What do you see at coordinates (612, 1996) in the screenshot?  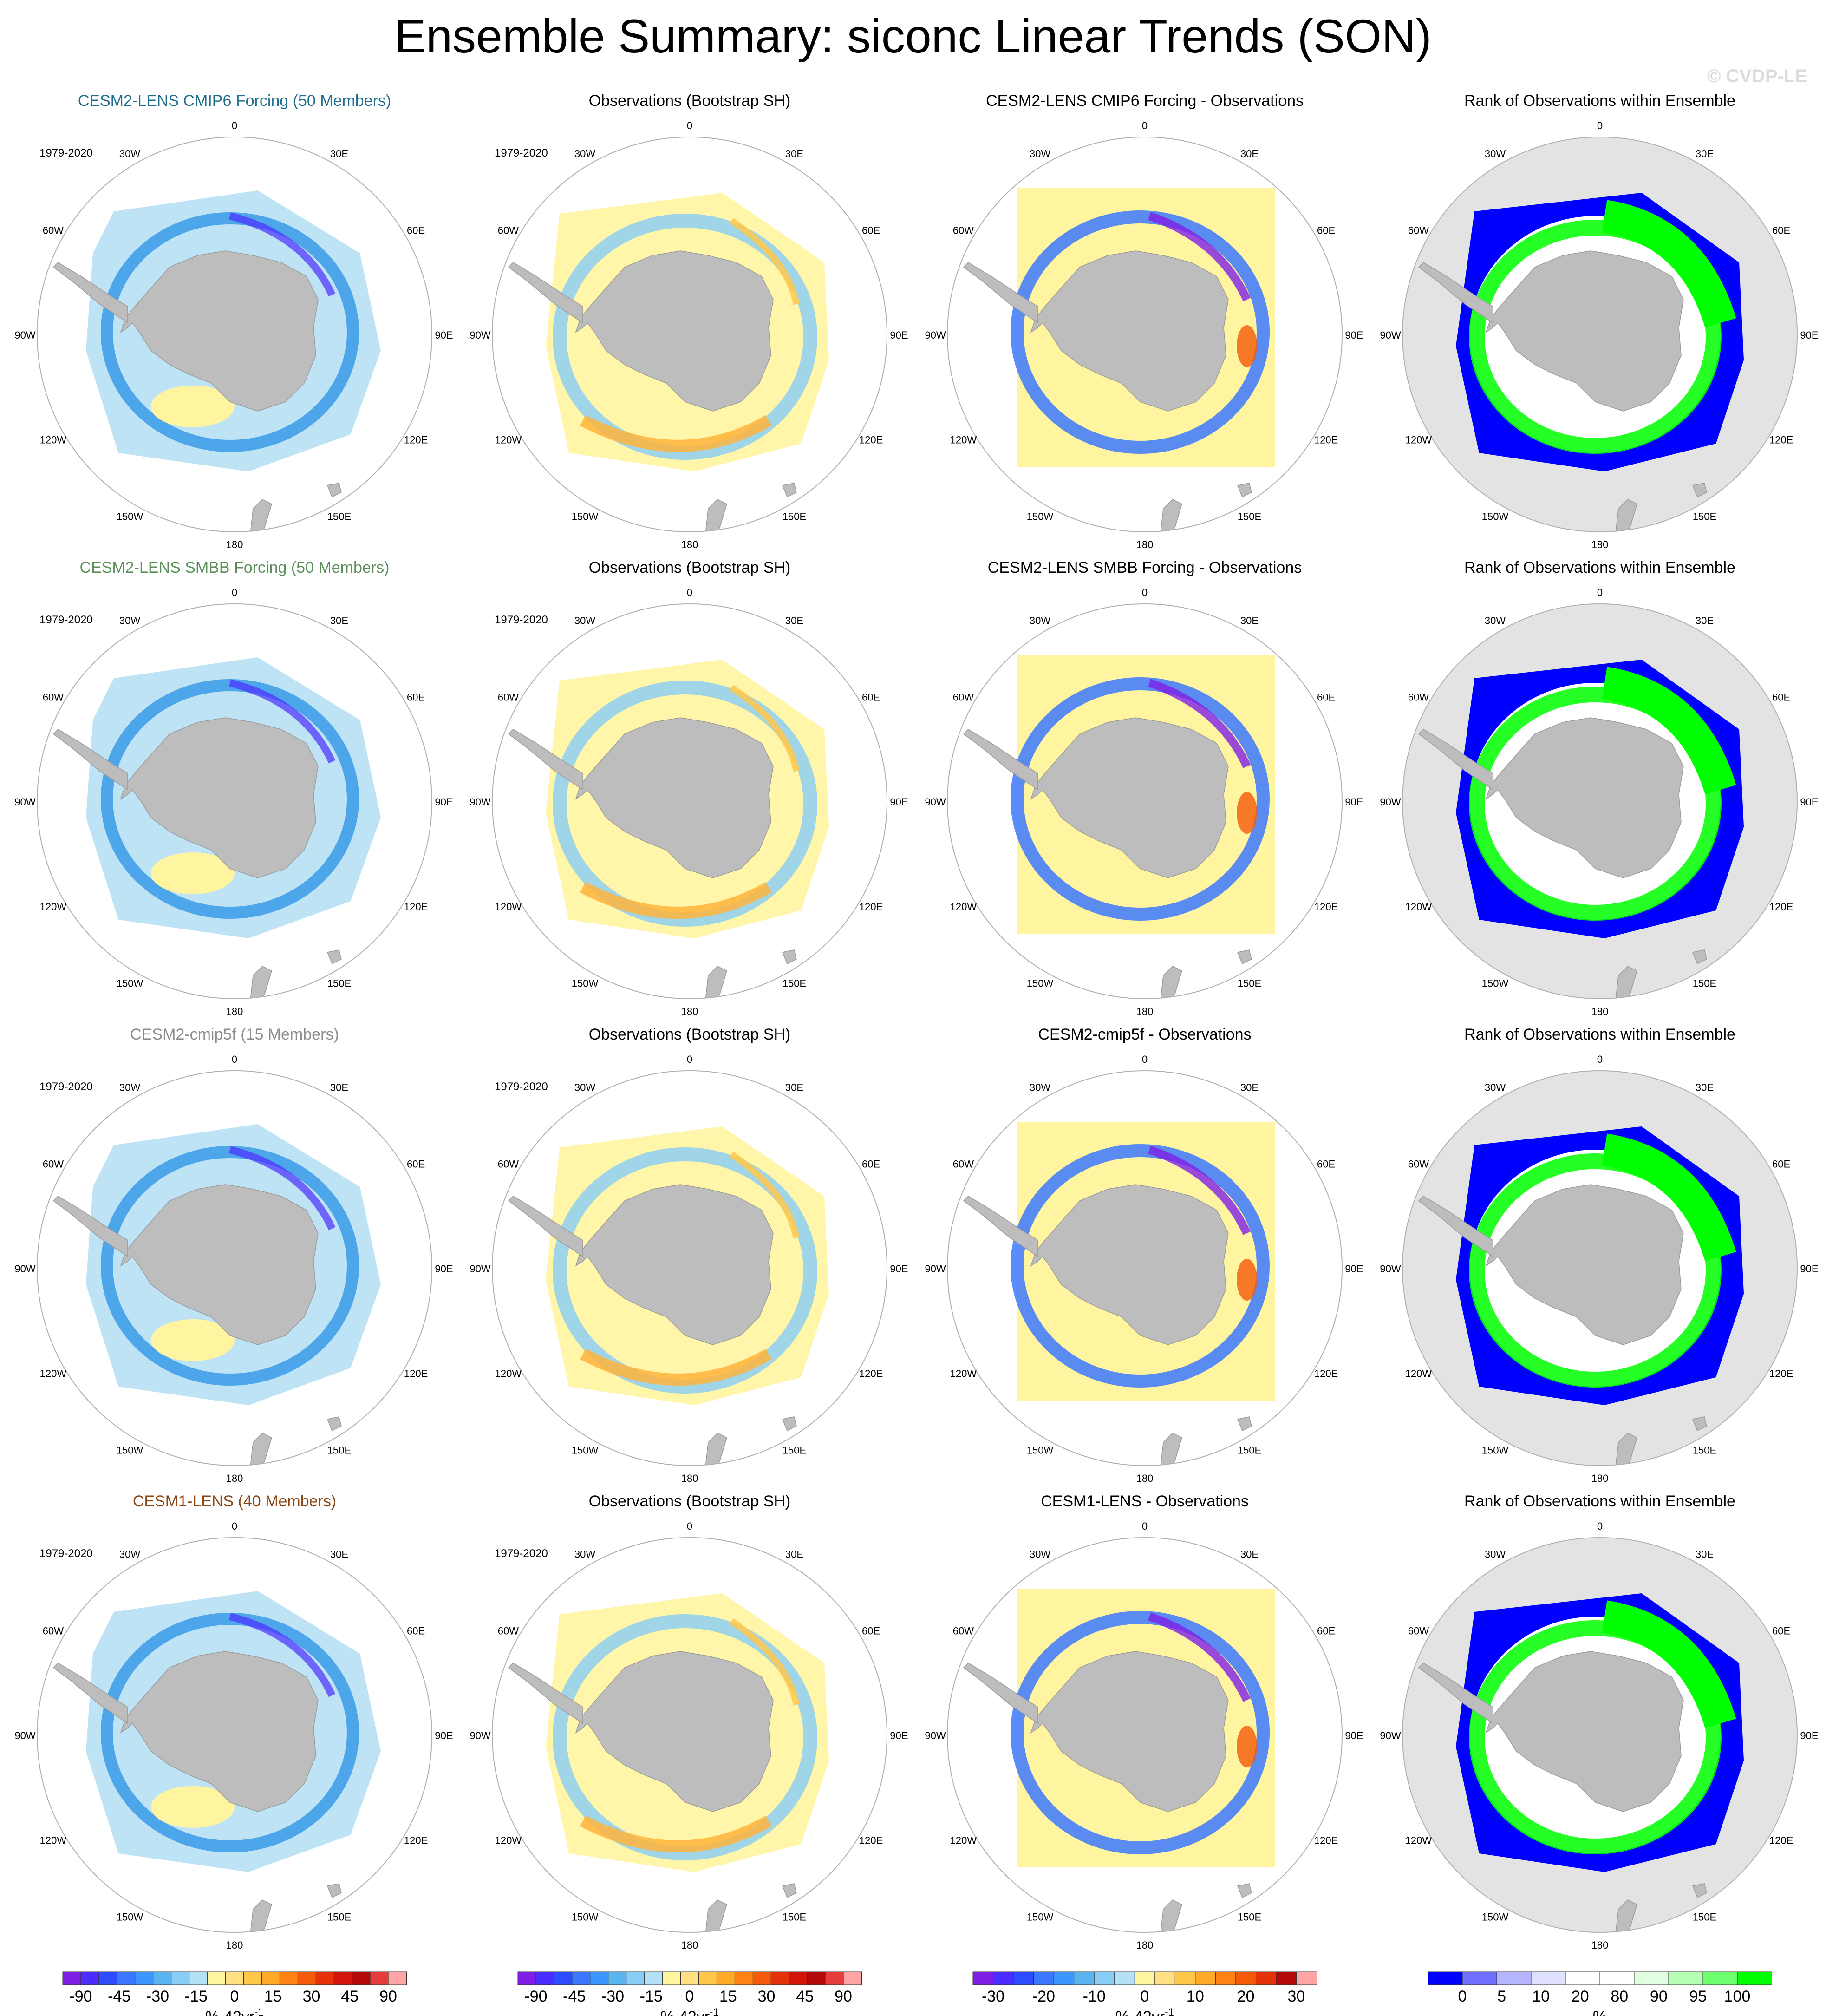 I see `colorbar-tick: -30` at bounding box center [612, 1996].